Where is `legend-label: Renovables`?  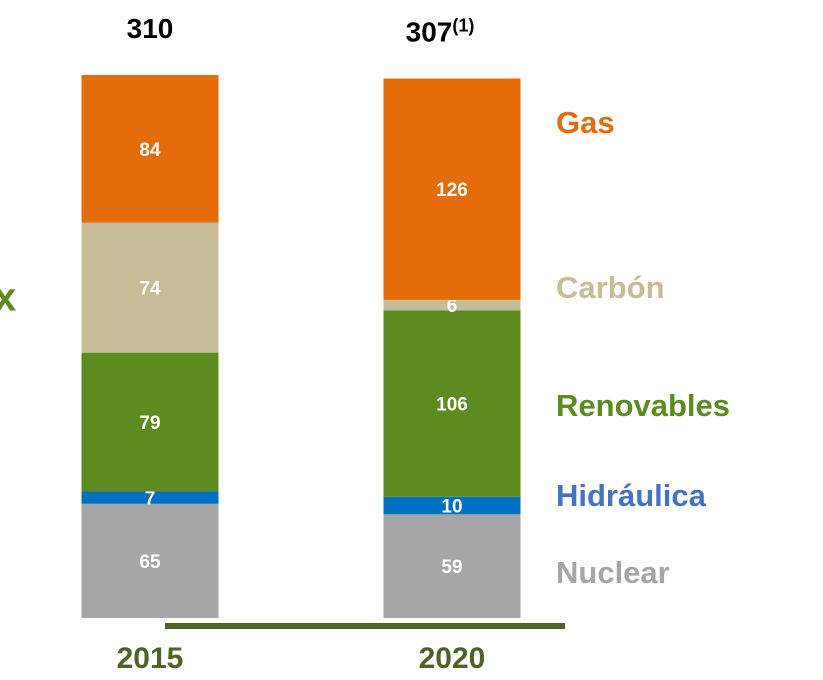
legend-label: Renovables is located at coordinates (643, 405).